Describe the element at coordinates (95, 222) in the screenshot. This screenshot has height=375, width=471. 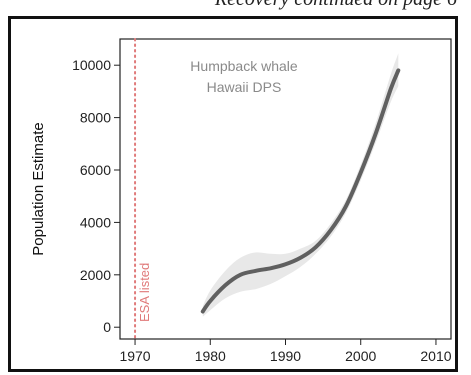
I see `y-tick-label: 4000` at that location.